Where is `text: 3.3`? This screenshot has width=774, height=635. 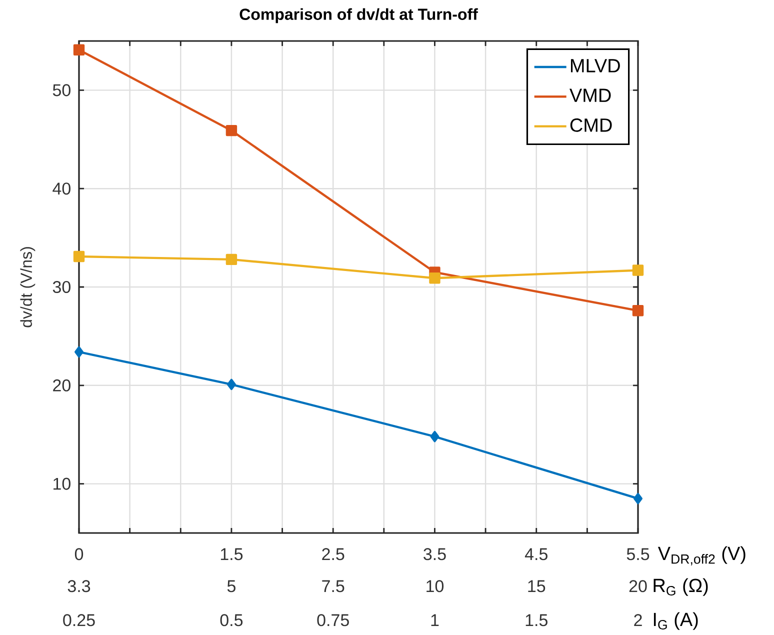 text: 3.3 is located at coordinates (79, 586).